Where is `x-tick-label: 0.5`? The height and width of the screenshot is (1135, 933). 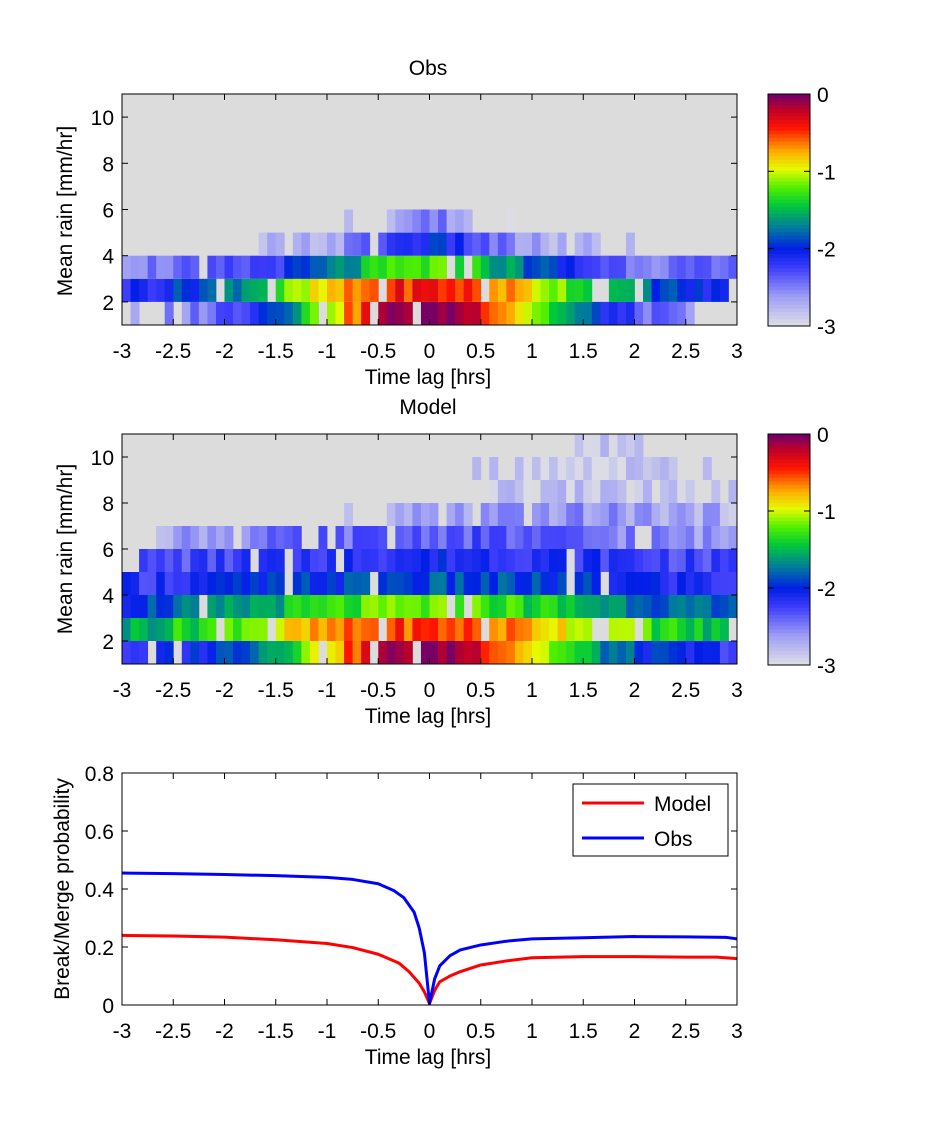 x-tick-label: 0.5 is located at coordinates (480, 351).